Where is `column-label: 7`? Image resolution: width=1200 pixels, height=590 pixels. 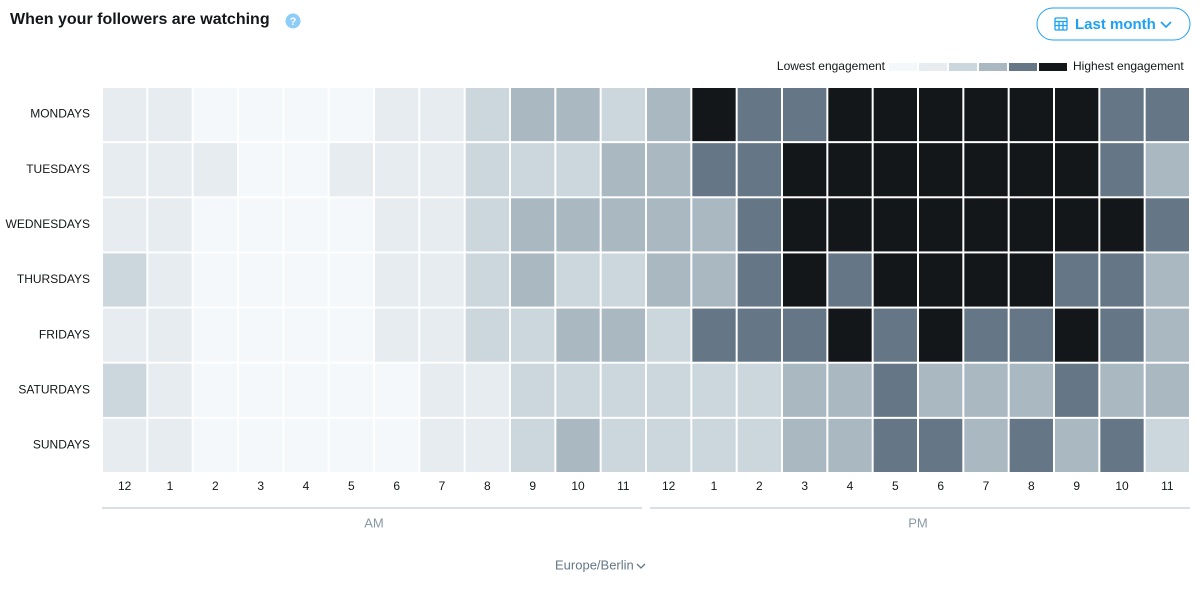 column-label: 7 is located at coordinates (442, 486).